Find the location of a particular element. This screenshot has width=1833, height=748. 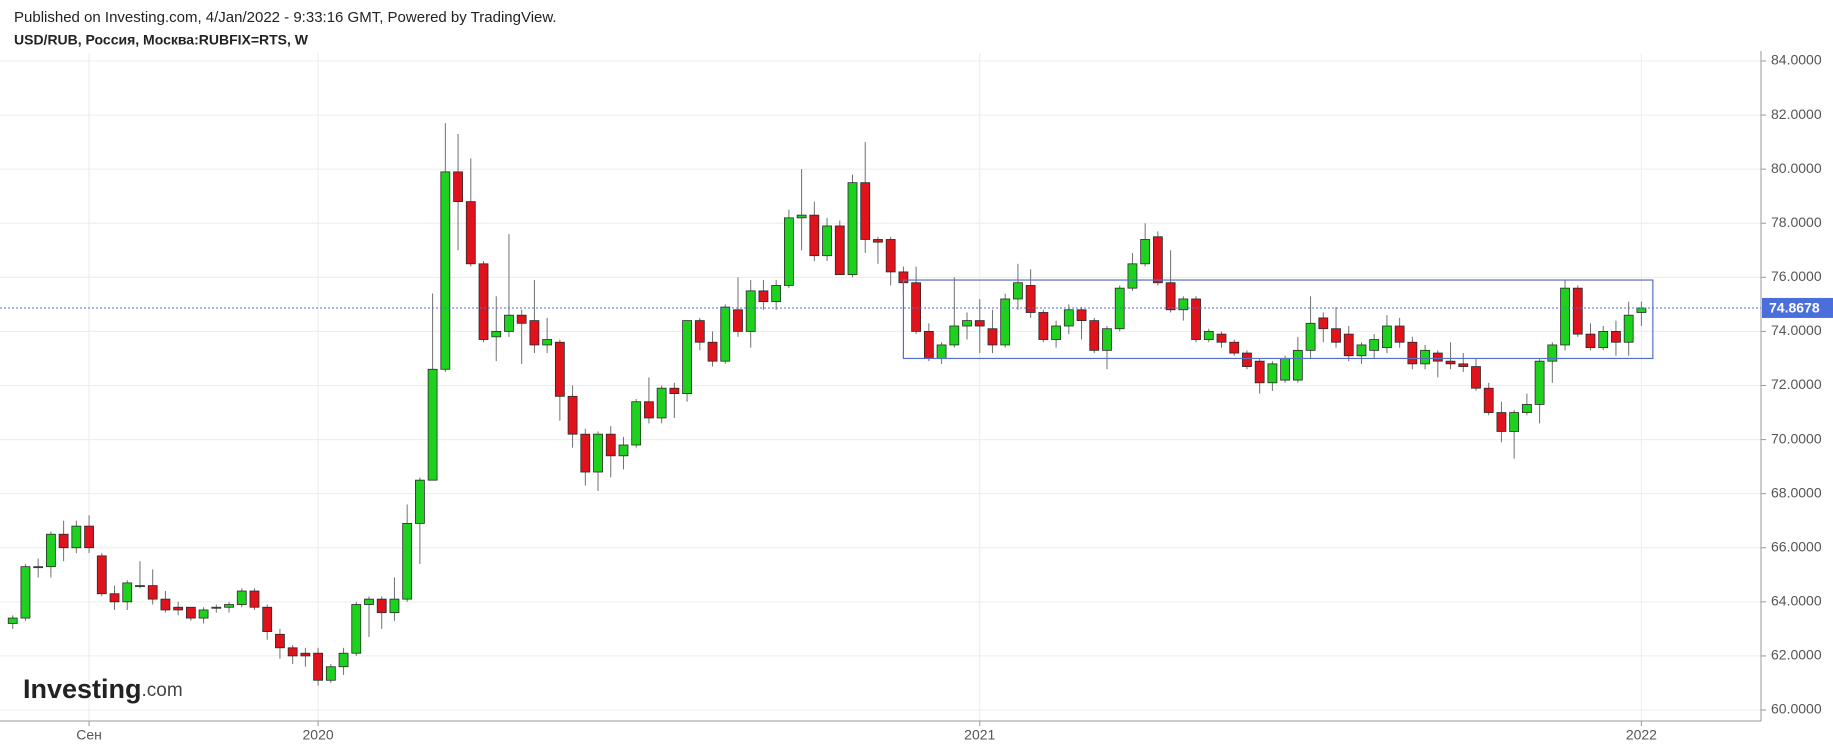

y-tick-label: 72.0000 is located at coordinates (1796, 384).